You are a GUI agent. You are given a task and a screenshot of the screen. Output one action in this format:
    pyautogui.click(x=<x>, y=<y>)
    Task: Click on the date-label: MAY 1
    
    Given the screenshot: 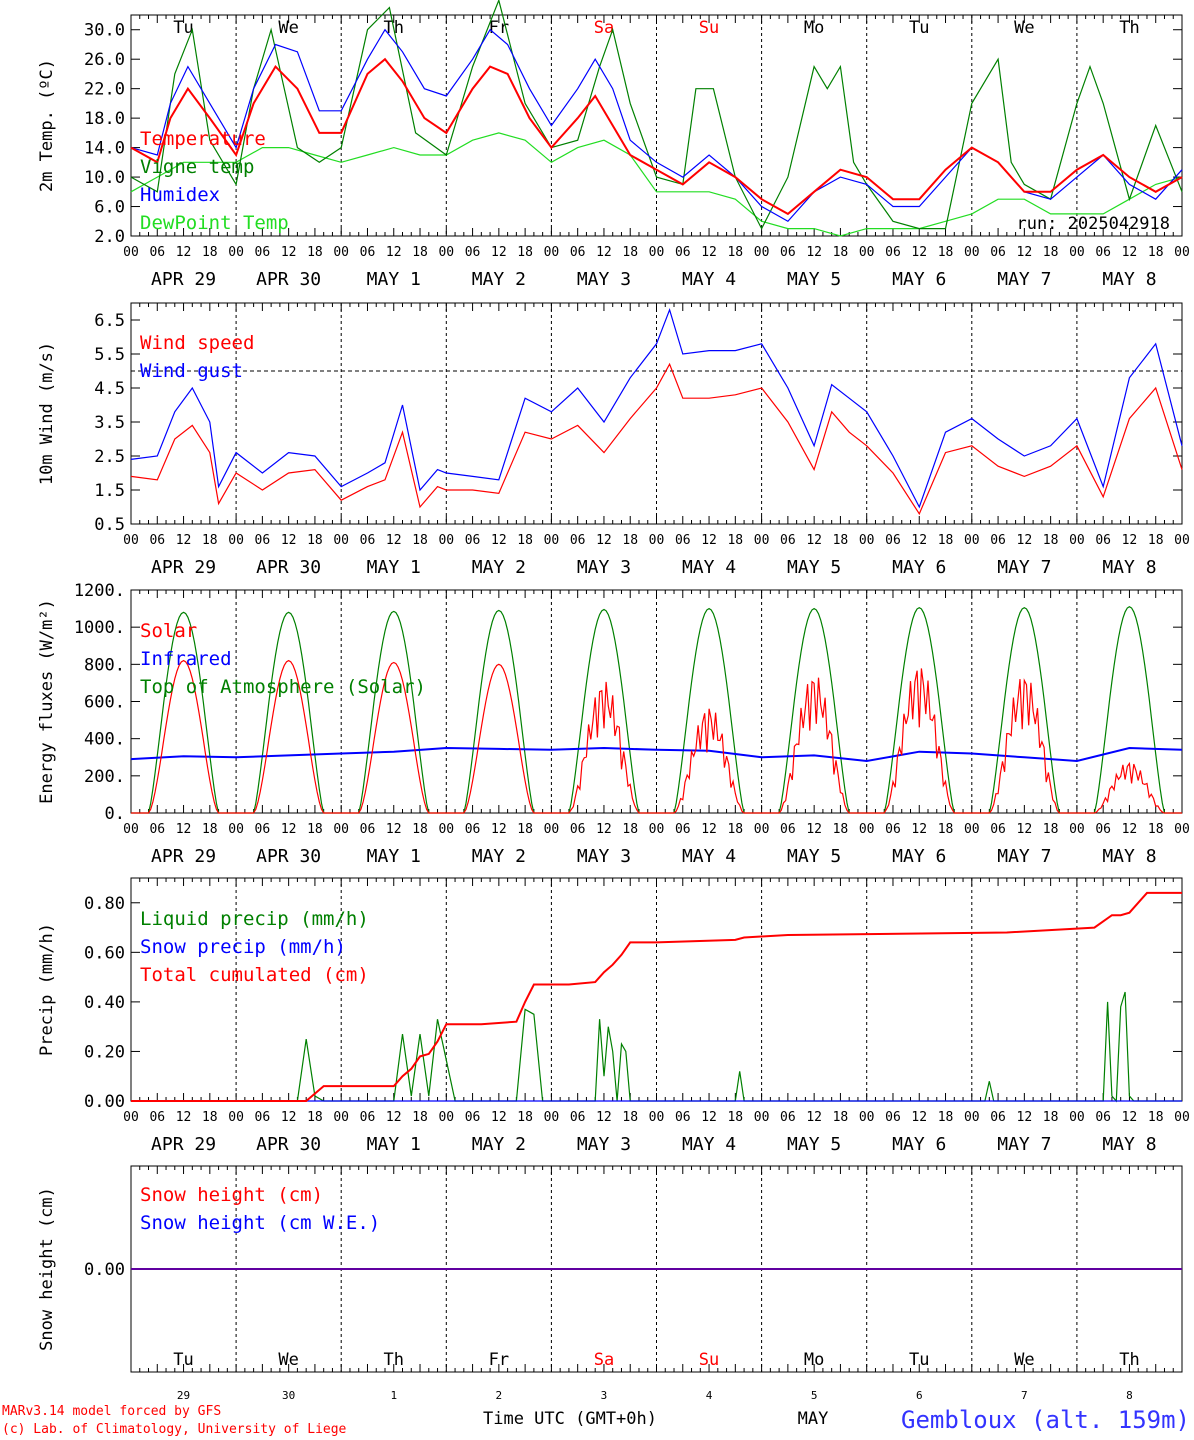 What is the action you would take?
    pyautogui.click(x=394, y=279)
    